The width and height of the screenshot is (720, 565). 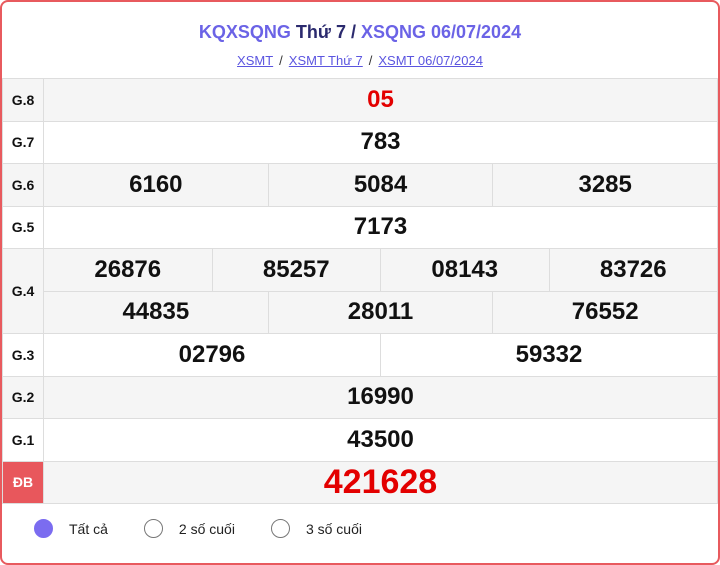 I want to click on breadcrumb: XSMT / XSMT Thứ 7/XSMT 06/07/2024, so click(x=360, y=60).